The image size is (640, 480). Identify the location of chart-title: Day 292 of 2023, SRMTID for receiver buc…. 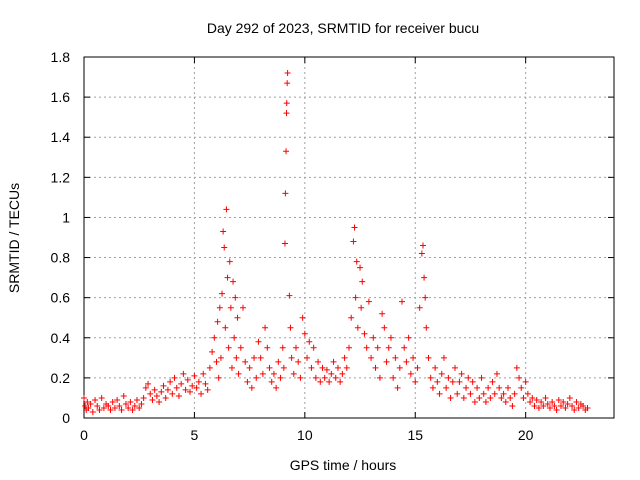
(343, 28).